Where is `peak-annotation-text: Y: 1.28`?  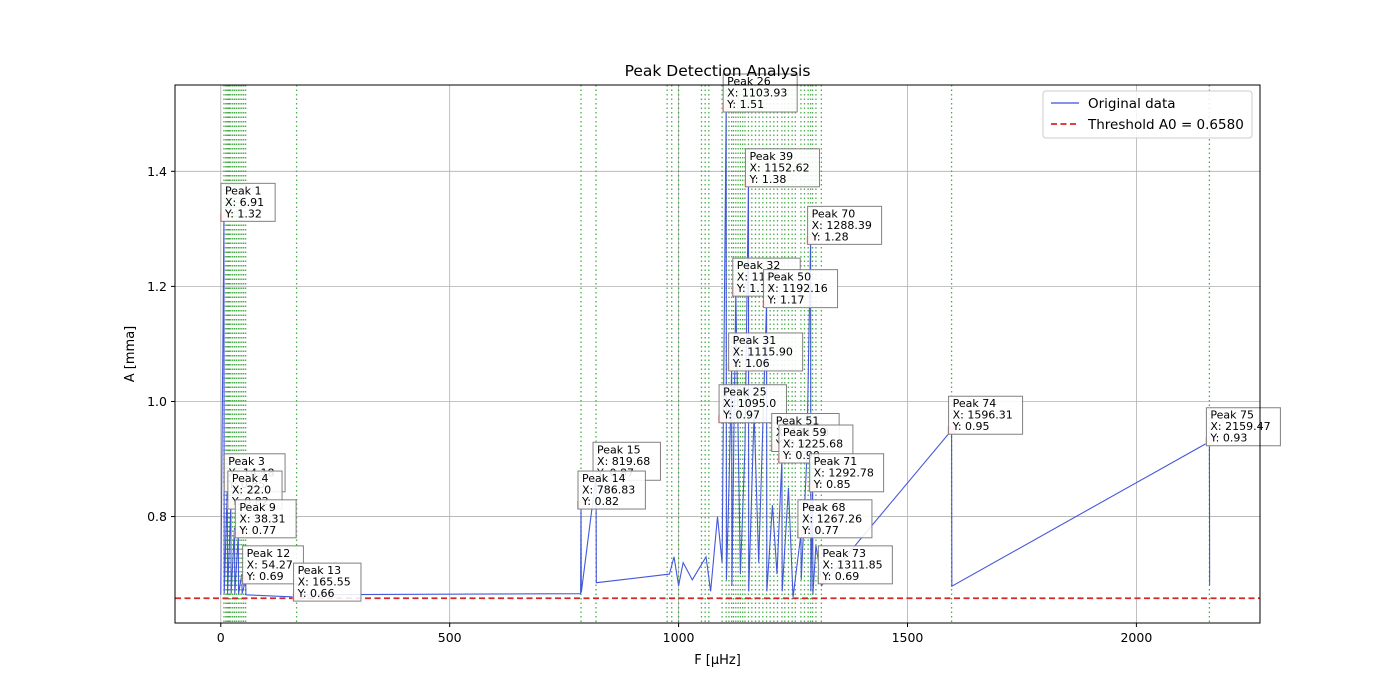 peak-annotation-text: Y: 1.28 is located at coordinates (830, 236).